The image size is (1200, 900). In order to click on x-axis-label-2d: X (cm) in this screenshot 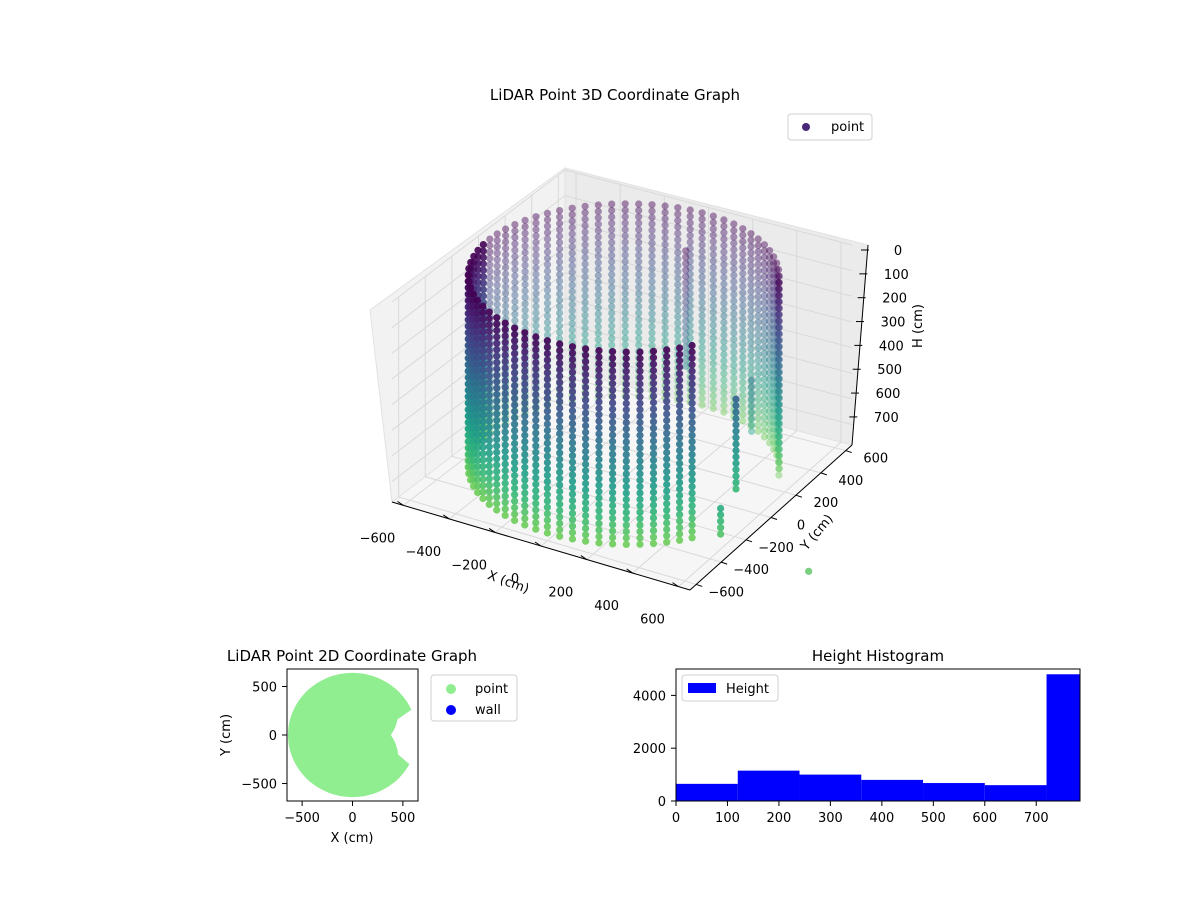, I will do `click(352, 838)`.